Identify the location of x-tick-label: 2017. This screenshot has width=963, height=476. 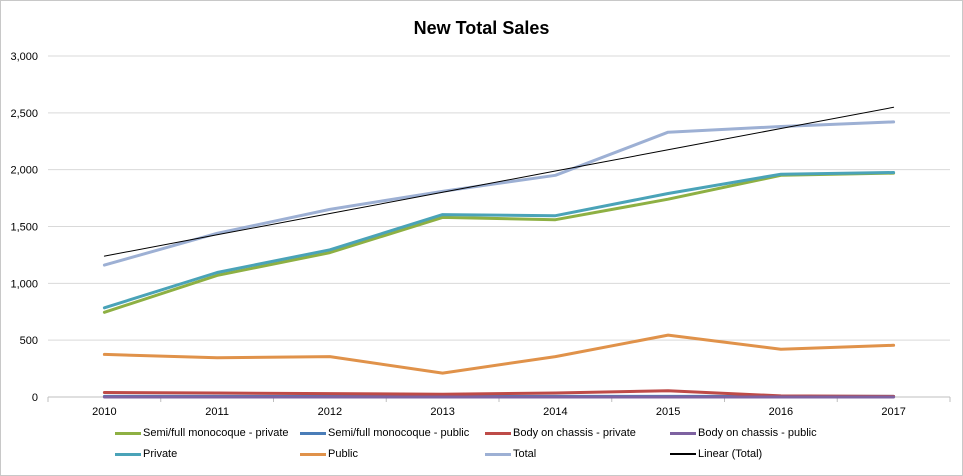
(893, 412).